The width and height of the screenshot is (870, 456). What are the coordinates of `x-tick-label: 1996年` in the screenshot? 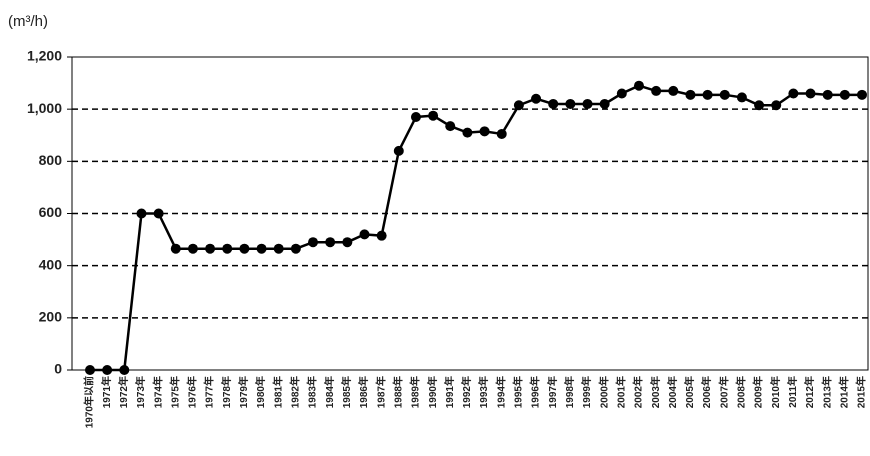 It's located at (535, 392).